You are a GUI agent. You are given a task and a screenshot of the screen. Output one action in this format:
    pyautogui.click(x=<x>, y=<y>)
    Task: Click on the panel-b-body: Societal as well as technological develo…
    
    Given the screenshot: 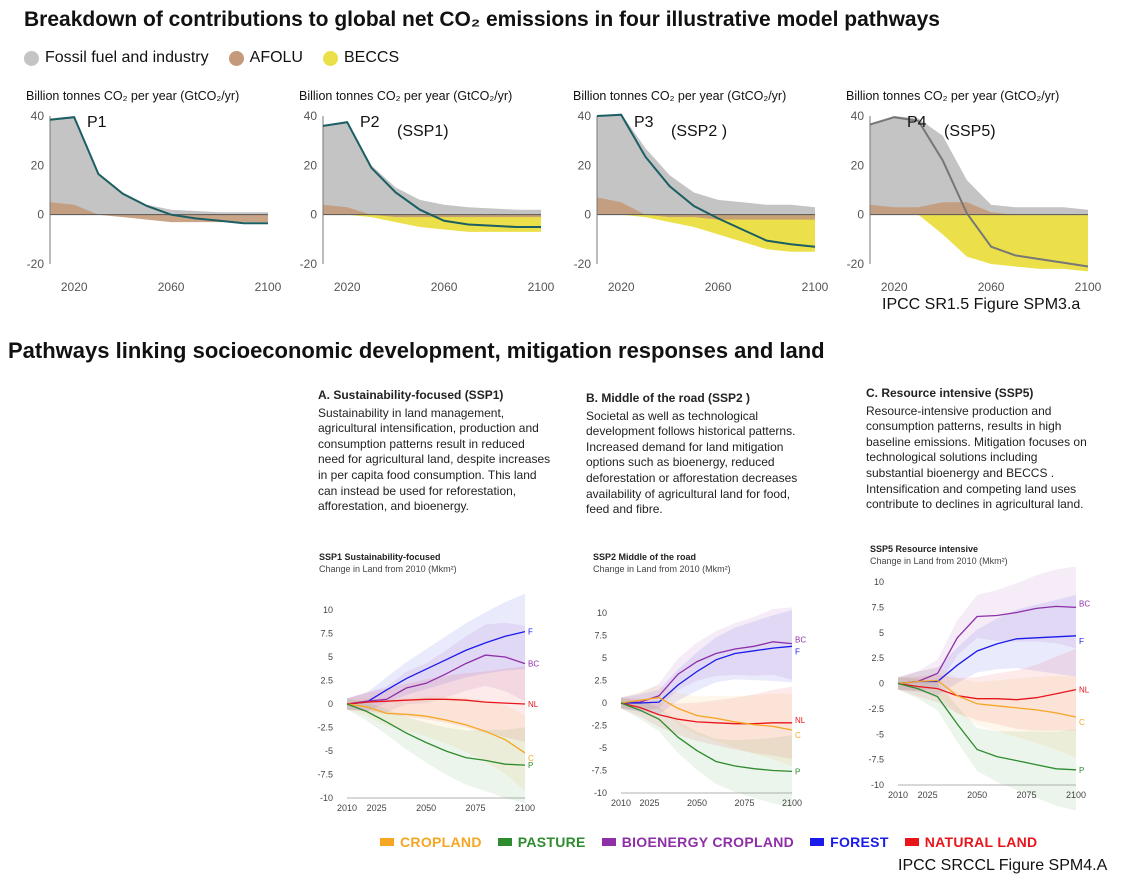 What is the action you would take?
    pyautogui.click(x=692, y=462)
    